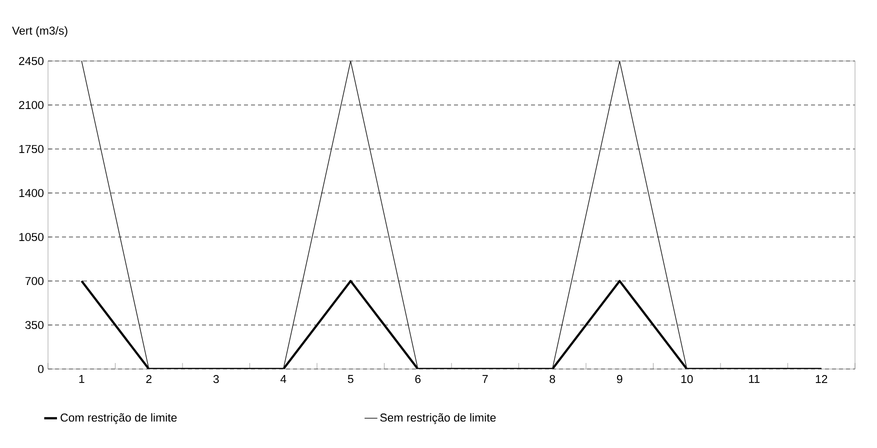 This screenshot has height=448, width=877. What do you see at coordinates (118, 418) in the screenshot?
I see `legend-label: Com restrição de limite` at bounding box center [118, 418].